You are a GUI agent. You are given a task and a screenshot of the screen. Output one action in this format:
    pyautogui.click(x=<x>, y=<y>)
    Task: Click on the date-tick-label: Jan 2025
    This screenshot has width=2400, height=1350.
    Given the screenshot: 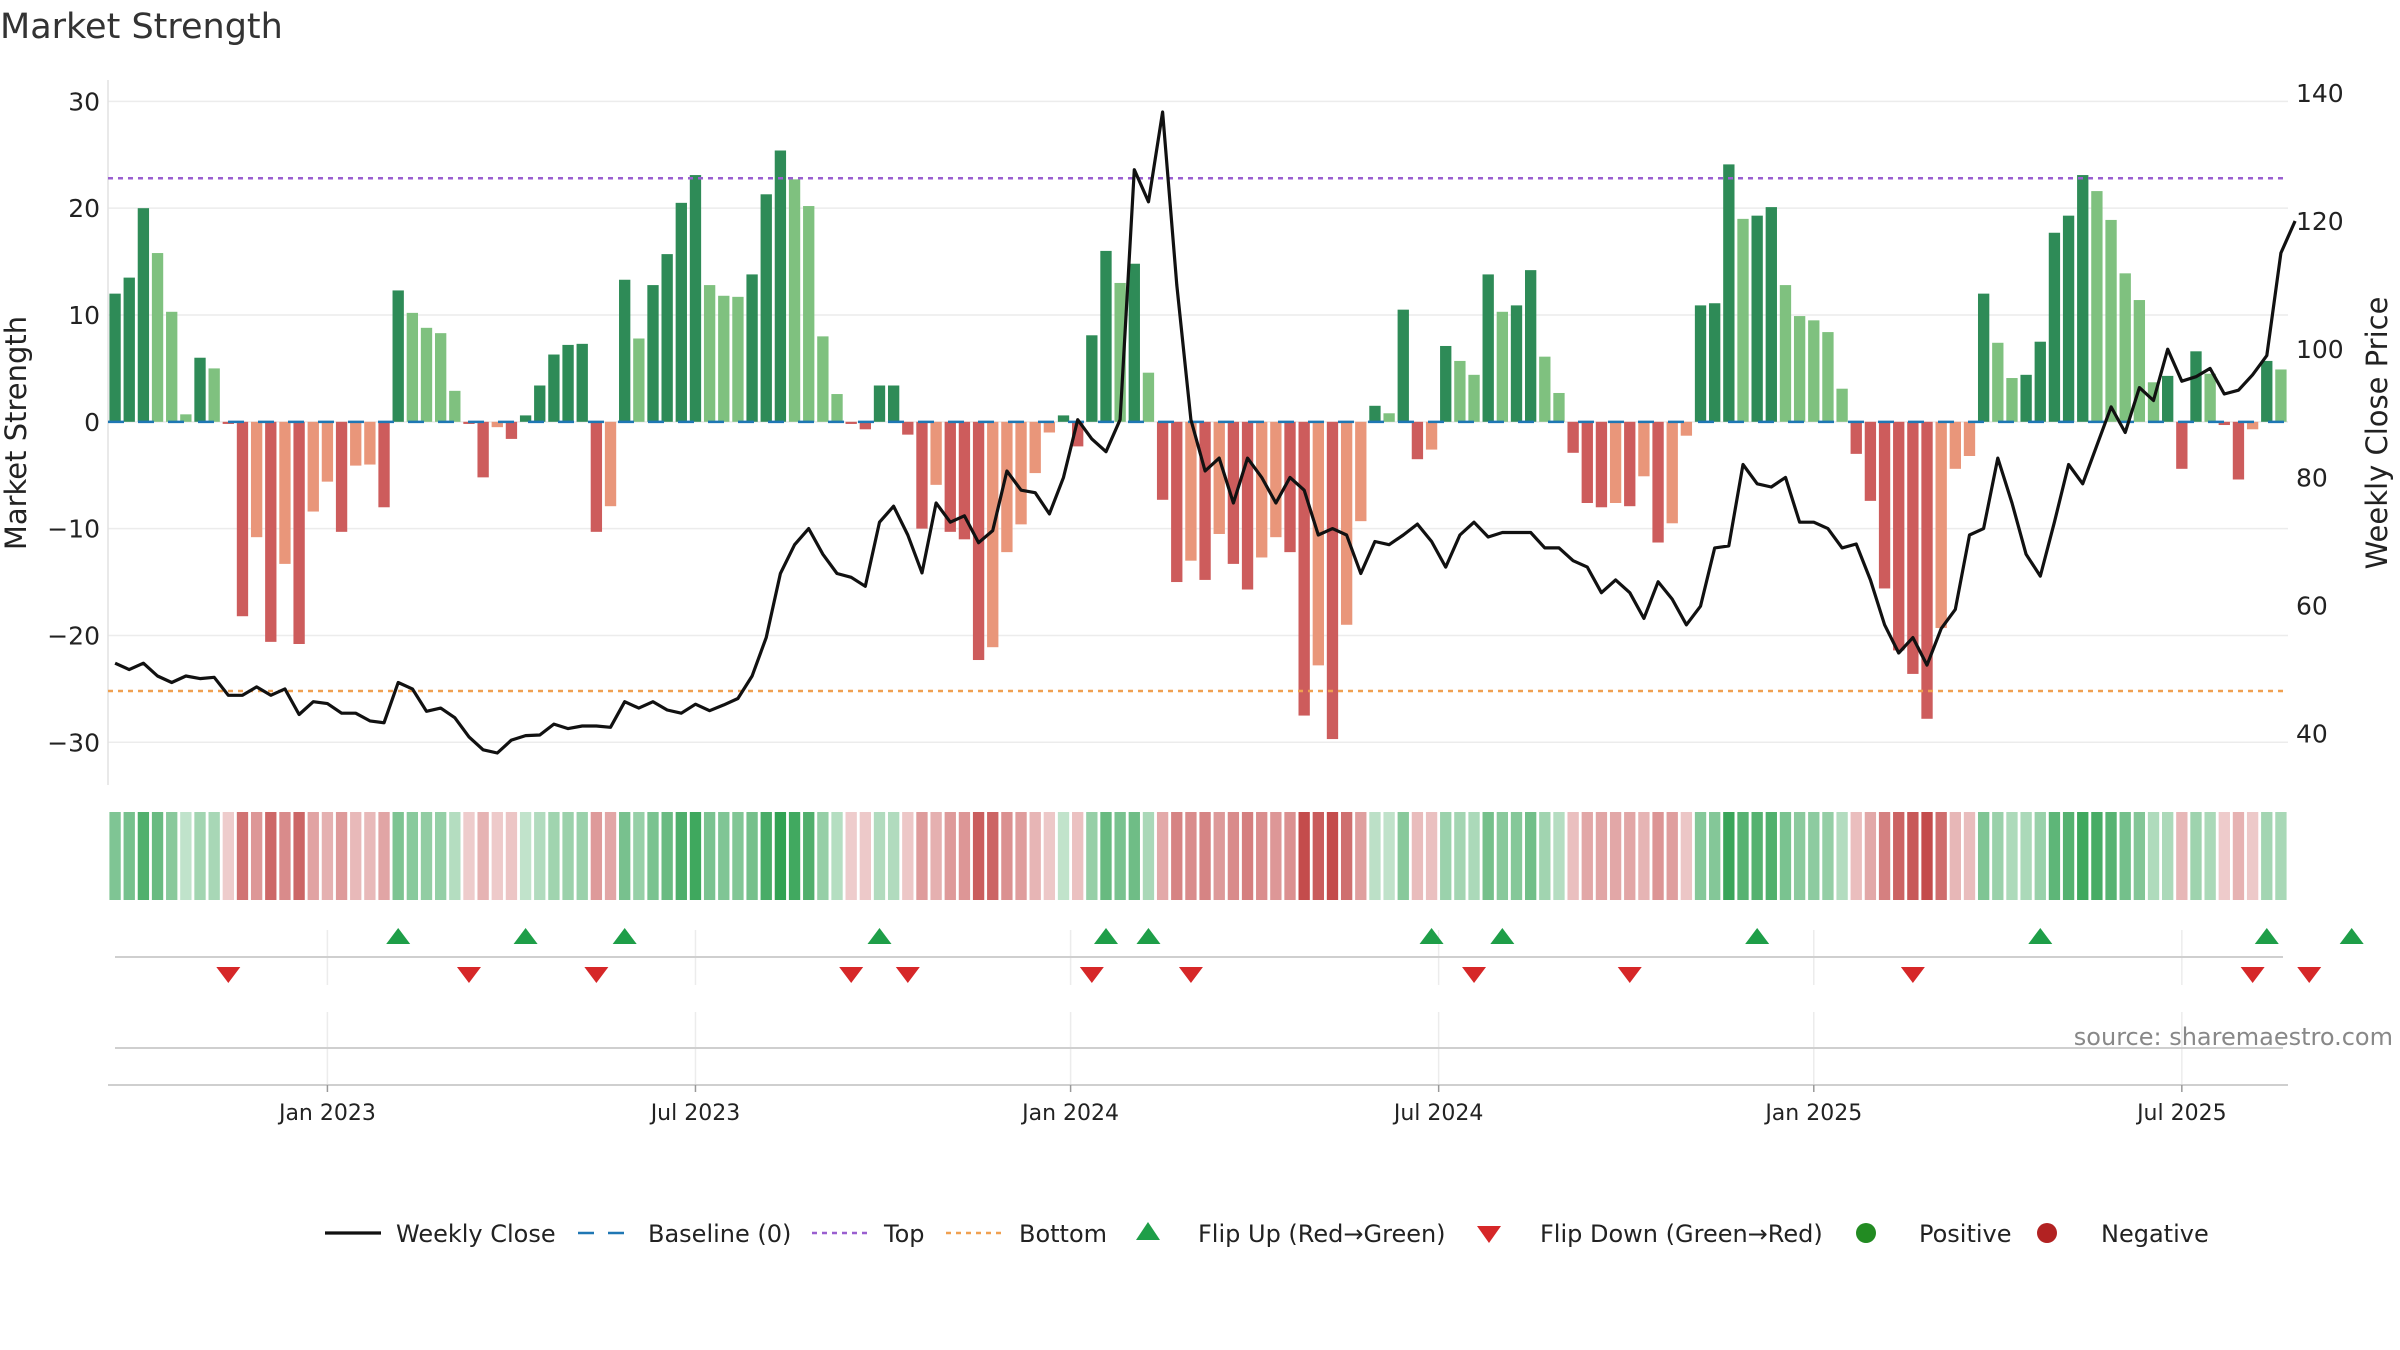 What is the action you would take?
    pyautogui.click(x=1812, y=1113)
    